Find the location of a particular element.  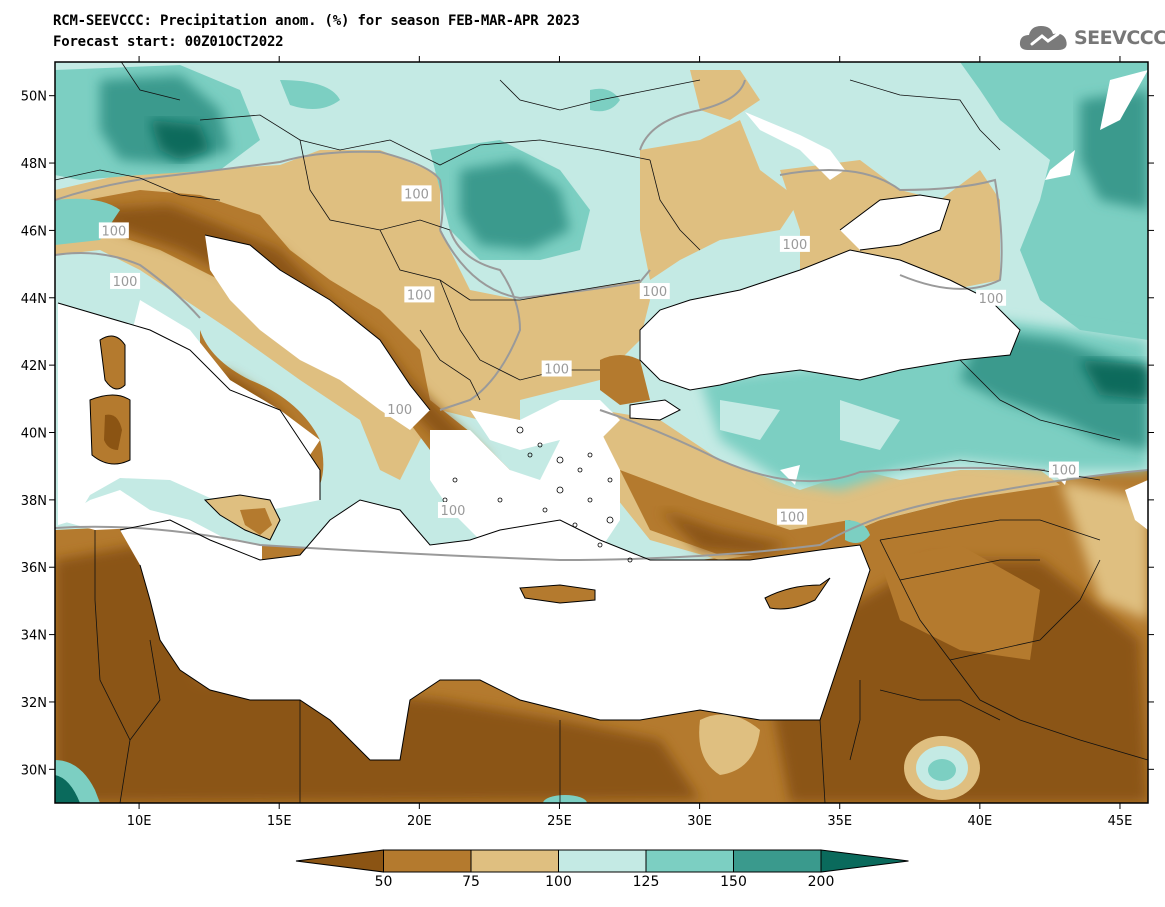

lon-tick-label: 40E is located at coordinates (979, 821).